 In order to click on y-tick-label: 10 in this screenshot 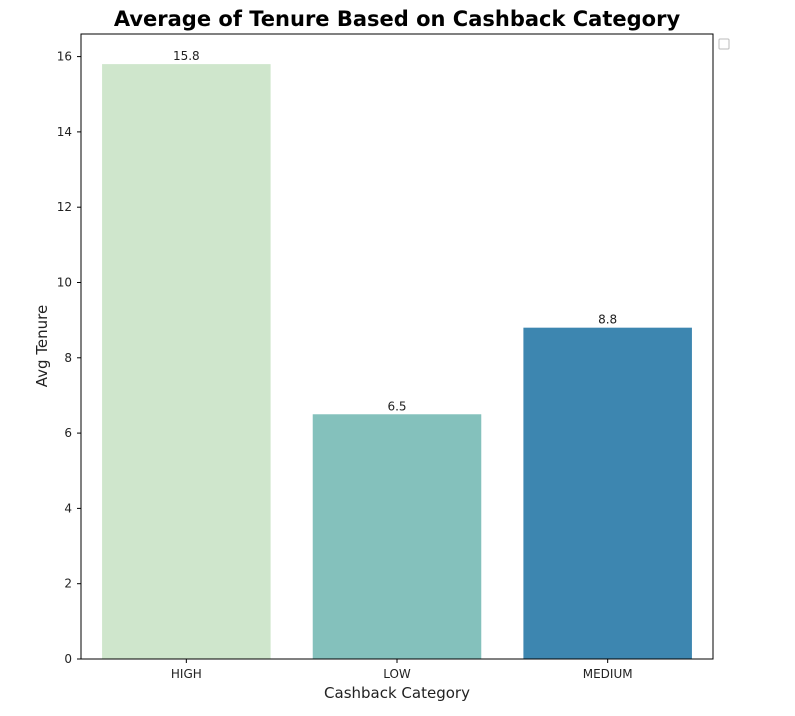, I will do `click(64, 282)`.